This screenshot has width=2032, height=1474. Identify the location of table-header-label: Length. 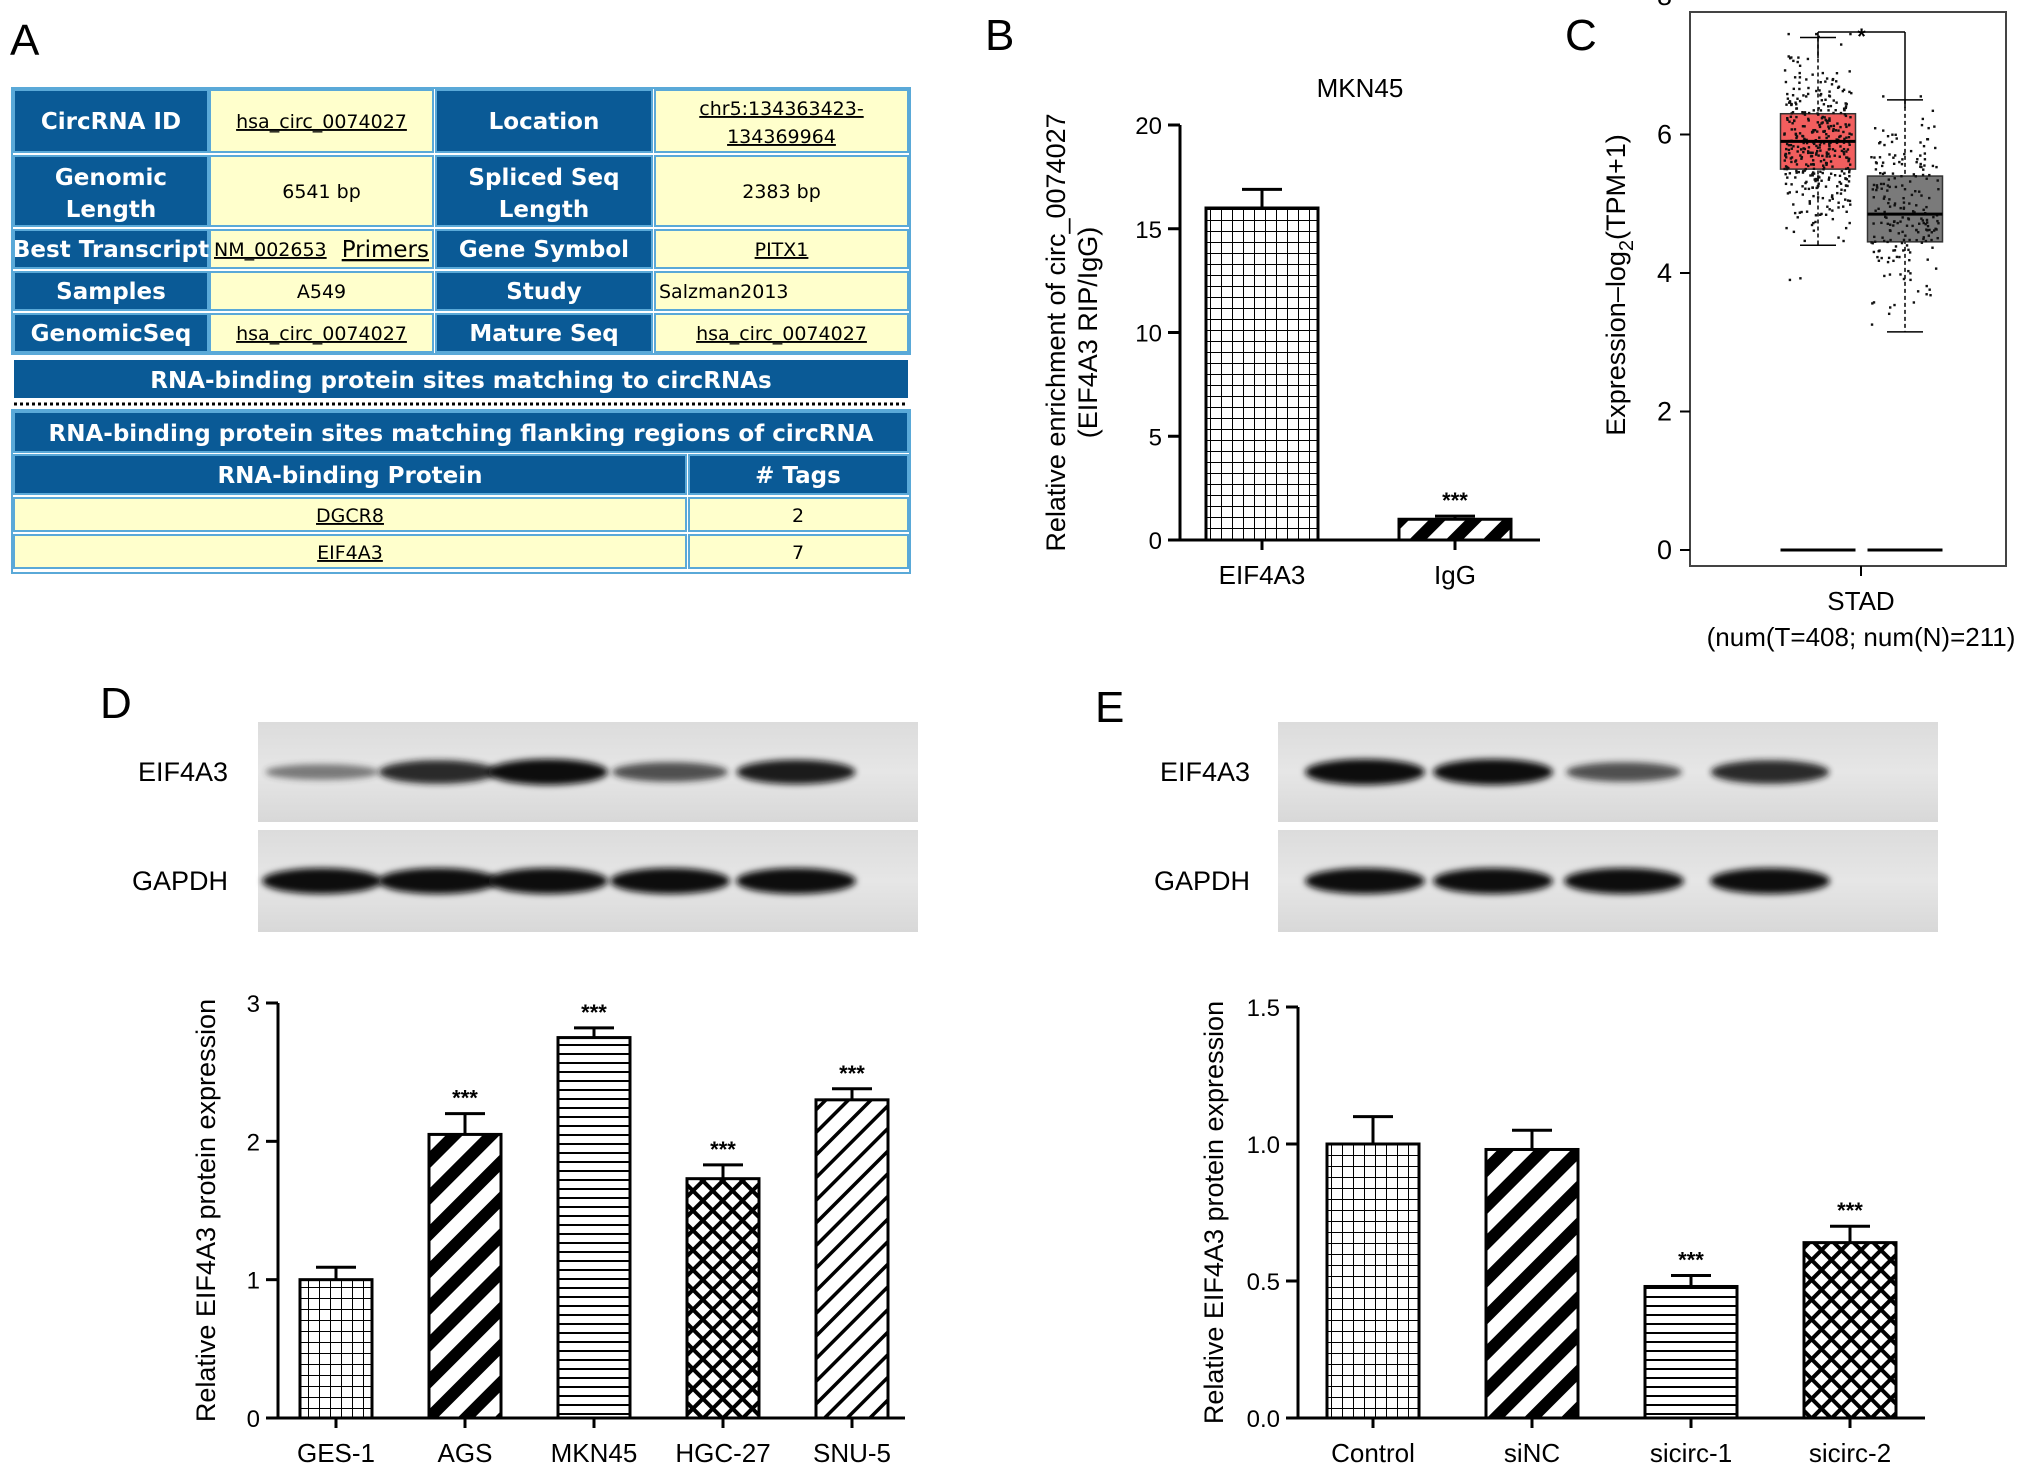
(111, 210).